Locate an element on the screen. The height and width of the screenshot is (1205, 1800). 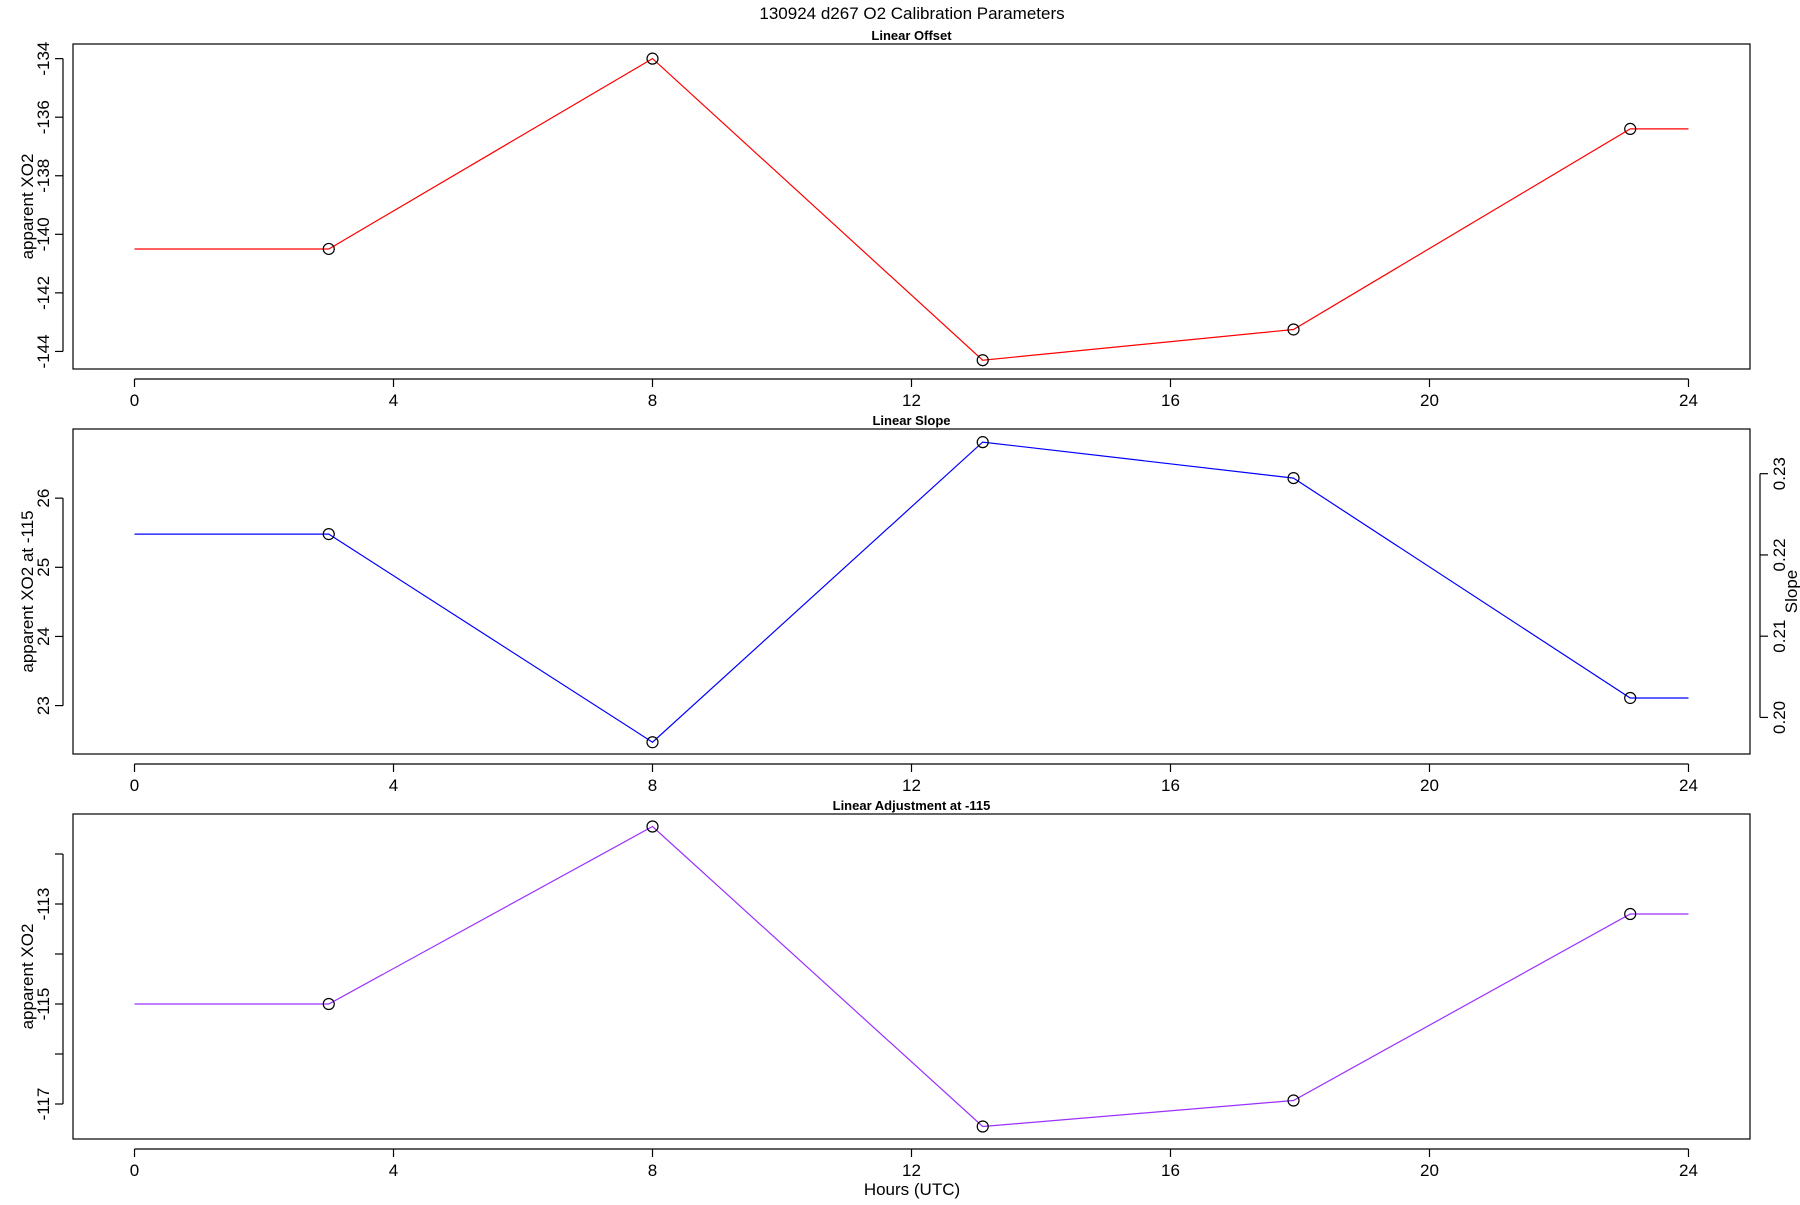
right-y-tick-label: 0.22 is located at coordinates (1779, 554).